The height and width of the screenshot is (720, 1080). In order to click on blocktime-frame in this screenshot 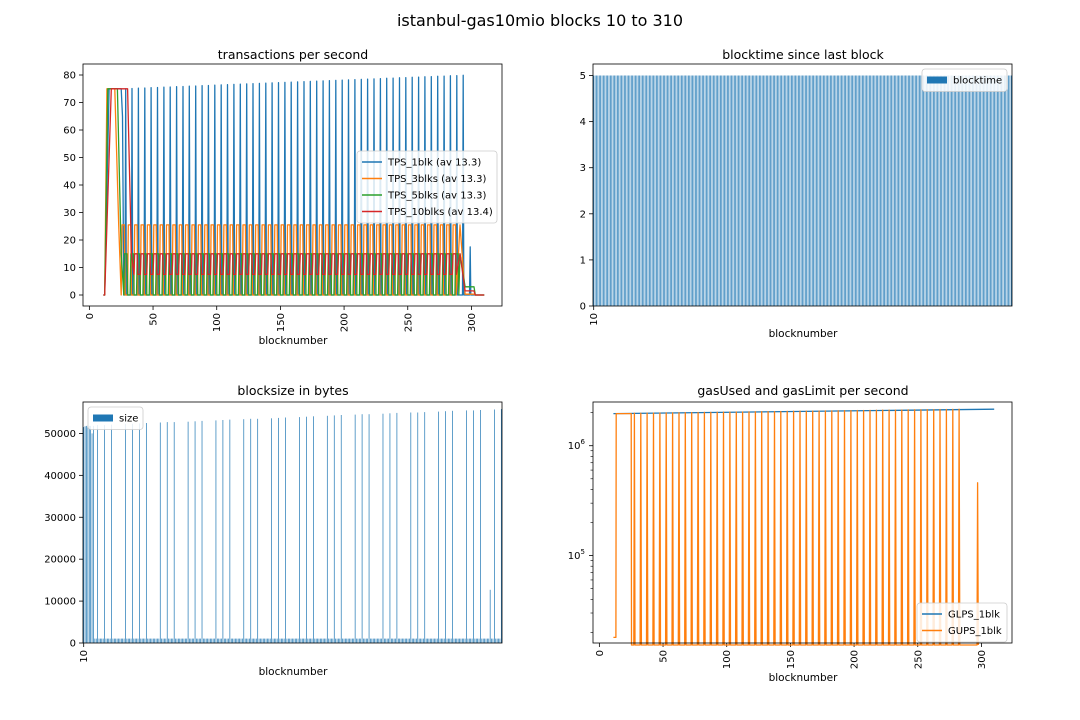, I will do `click(802, 185)`.